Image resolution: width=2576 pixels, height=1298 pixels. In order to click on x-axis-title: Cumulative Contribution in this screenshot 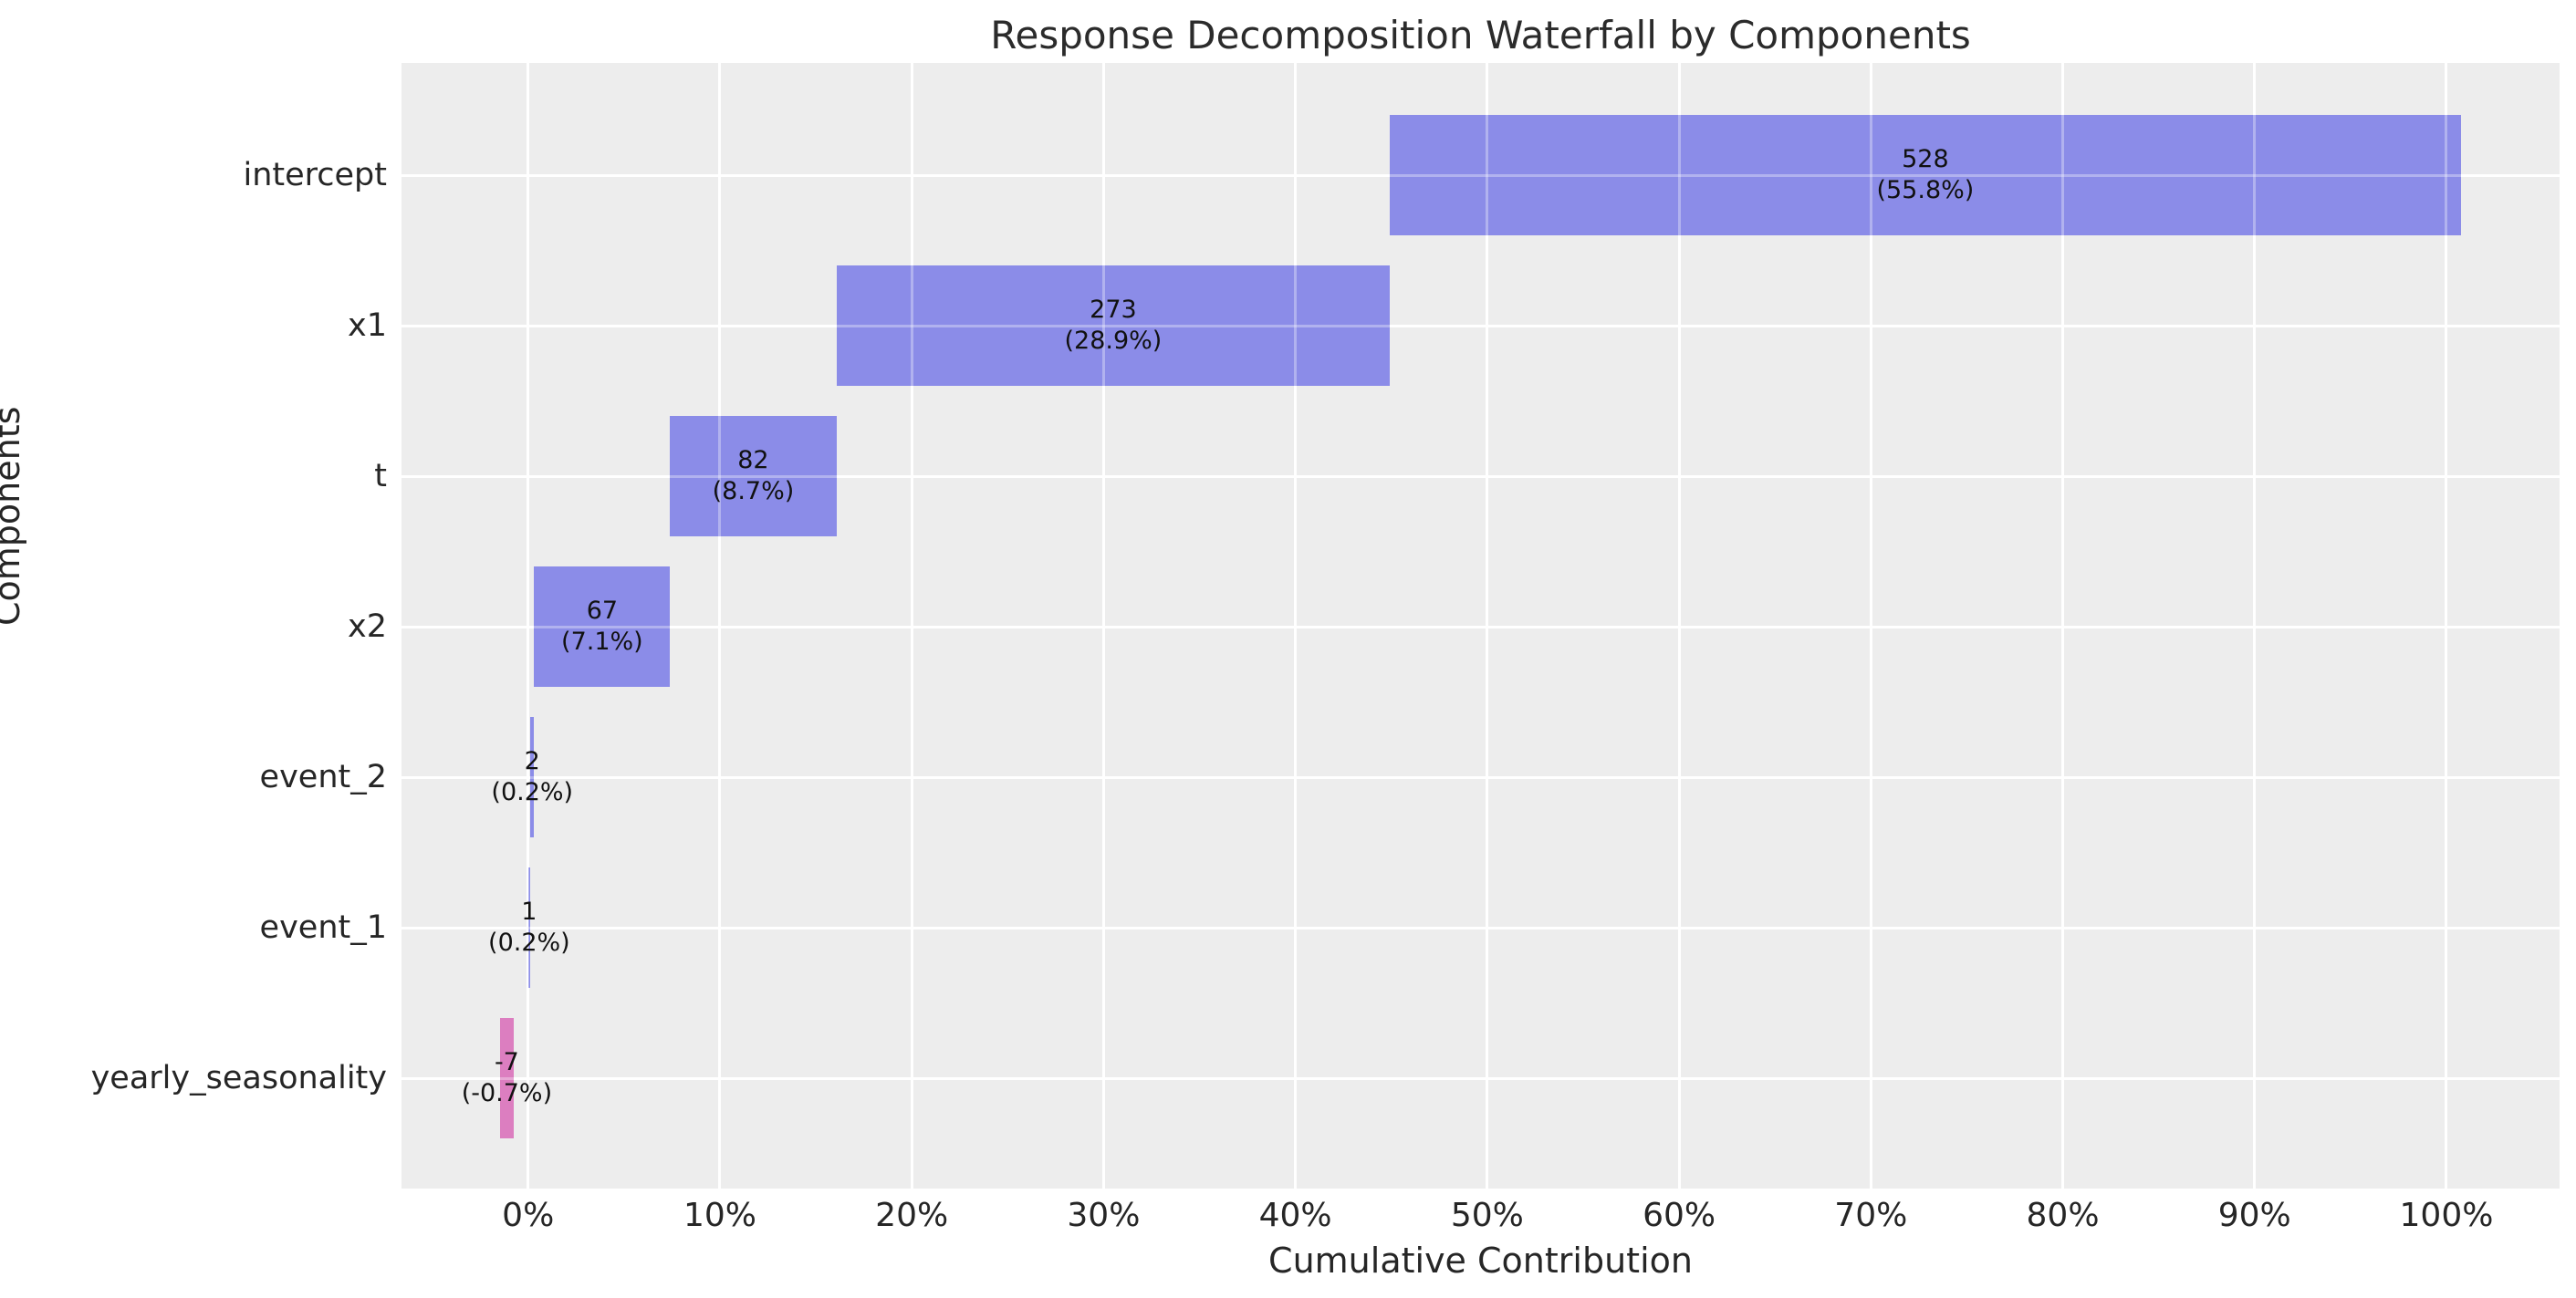, I will do `click(1480, 1261)`.